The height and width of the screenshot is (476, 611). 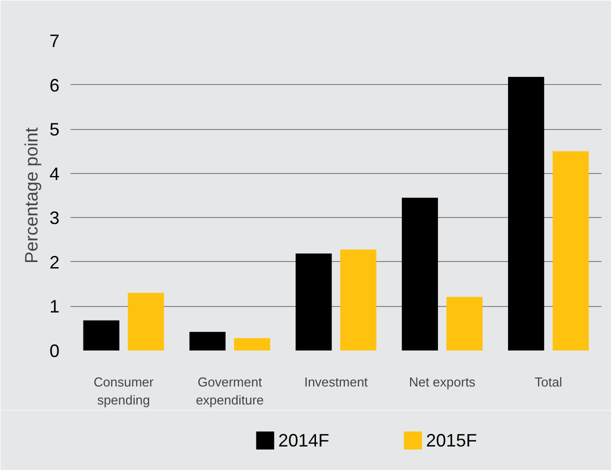 What do you see at coordinates (230, 391) in the screenshot?
I see `x-tick-label: Goverment expenditure` at bounding box center [230, 391].